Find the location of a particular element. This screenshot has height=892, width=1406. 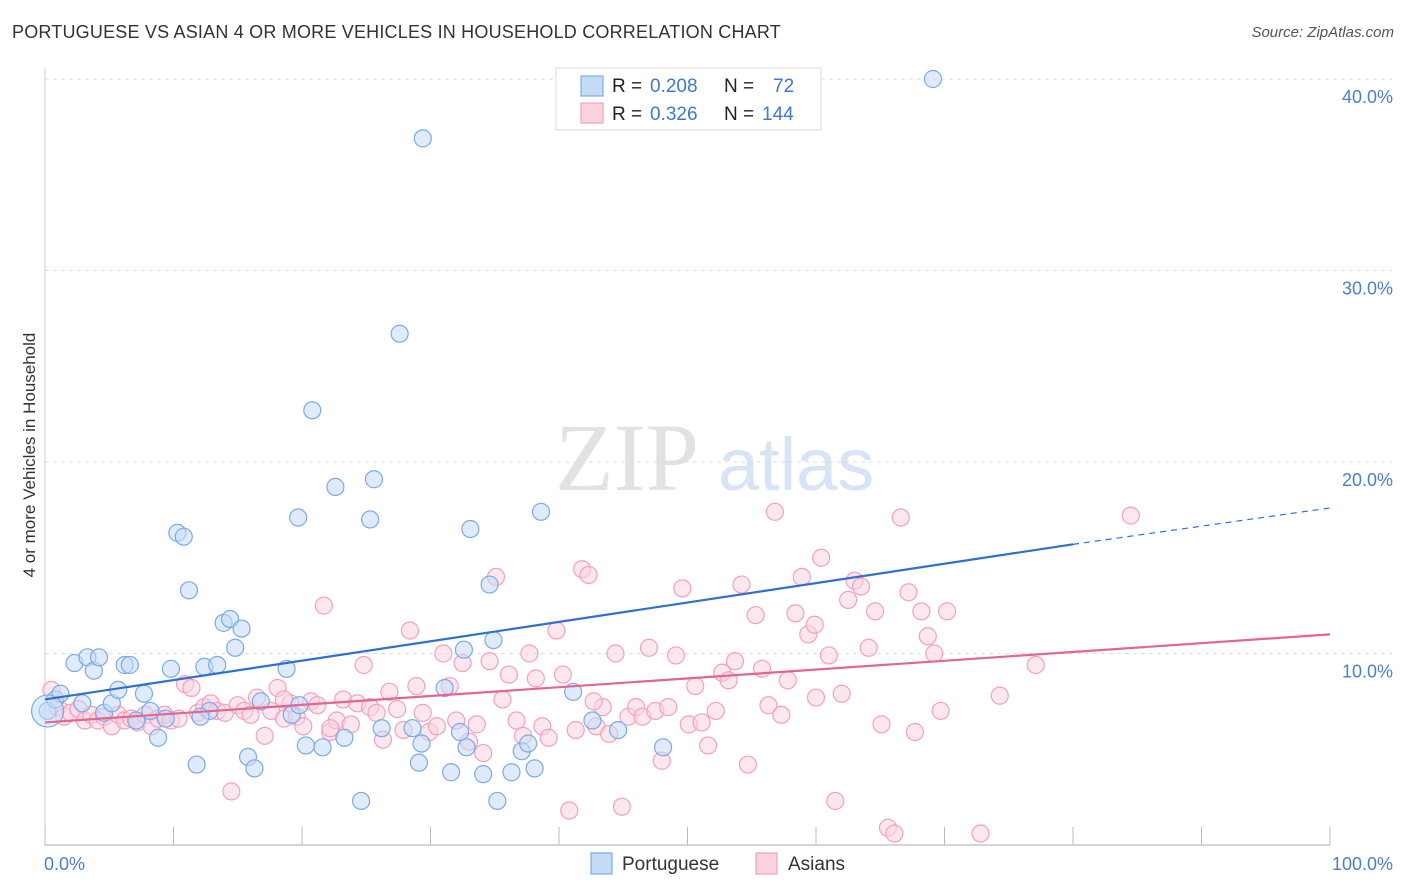

x-tick-label: 0.0% is located at coordinates (64, 864).